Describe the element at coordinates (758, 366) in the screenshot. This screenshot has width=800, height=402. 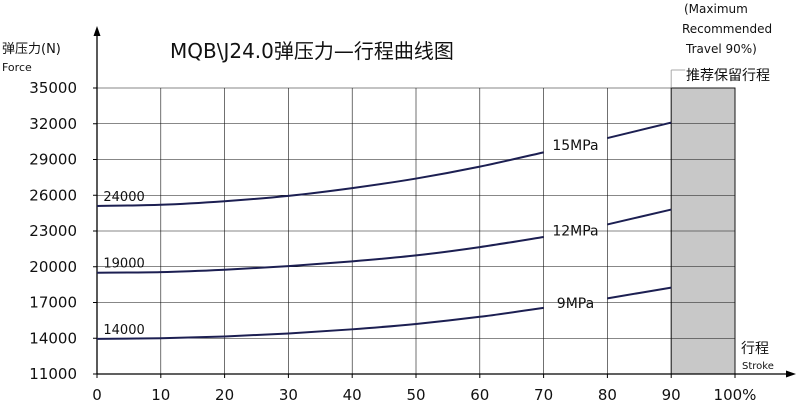
I see `x-axis-label-en: Stroke` at that location.